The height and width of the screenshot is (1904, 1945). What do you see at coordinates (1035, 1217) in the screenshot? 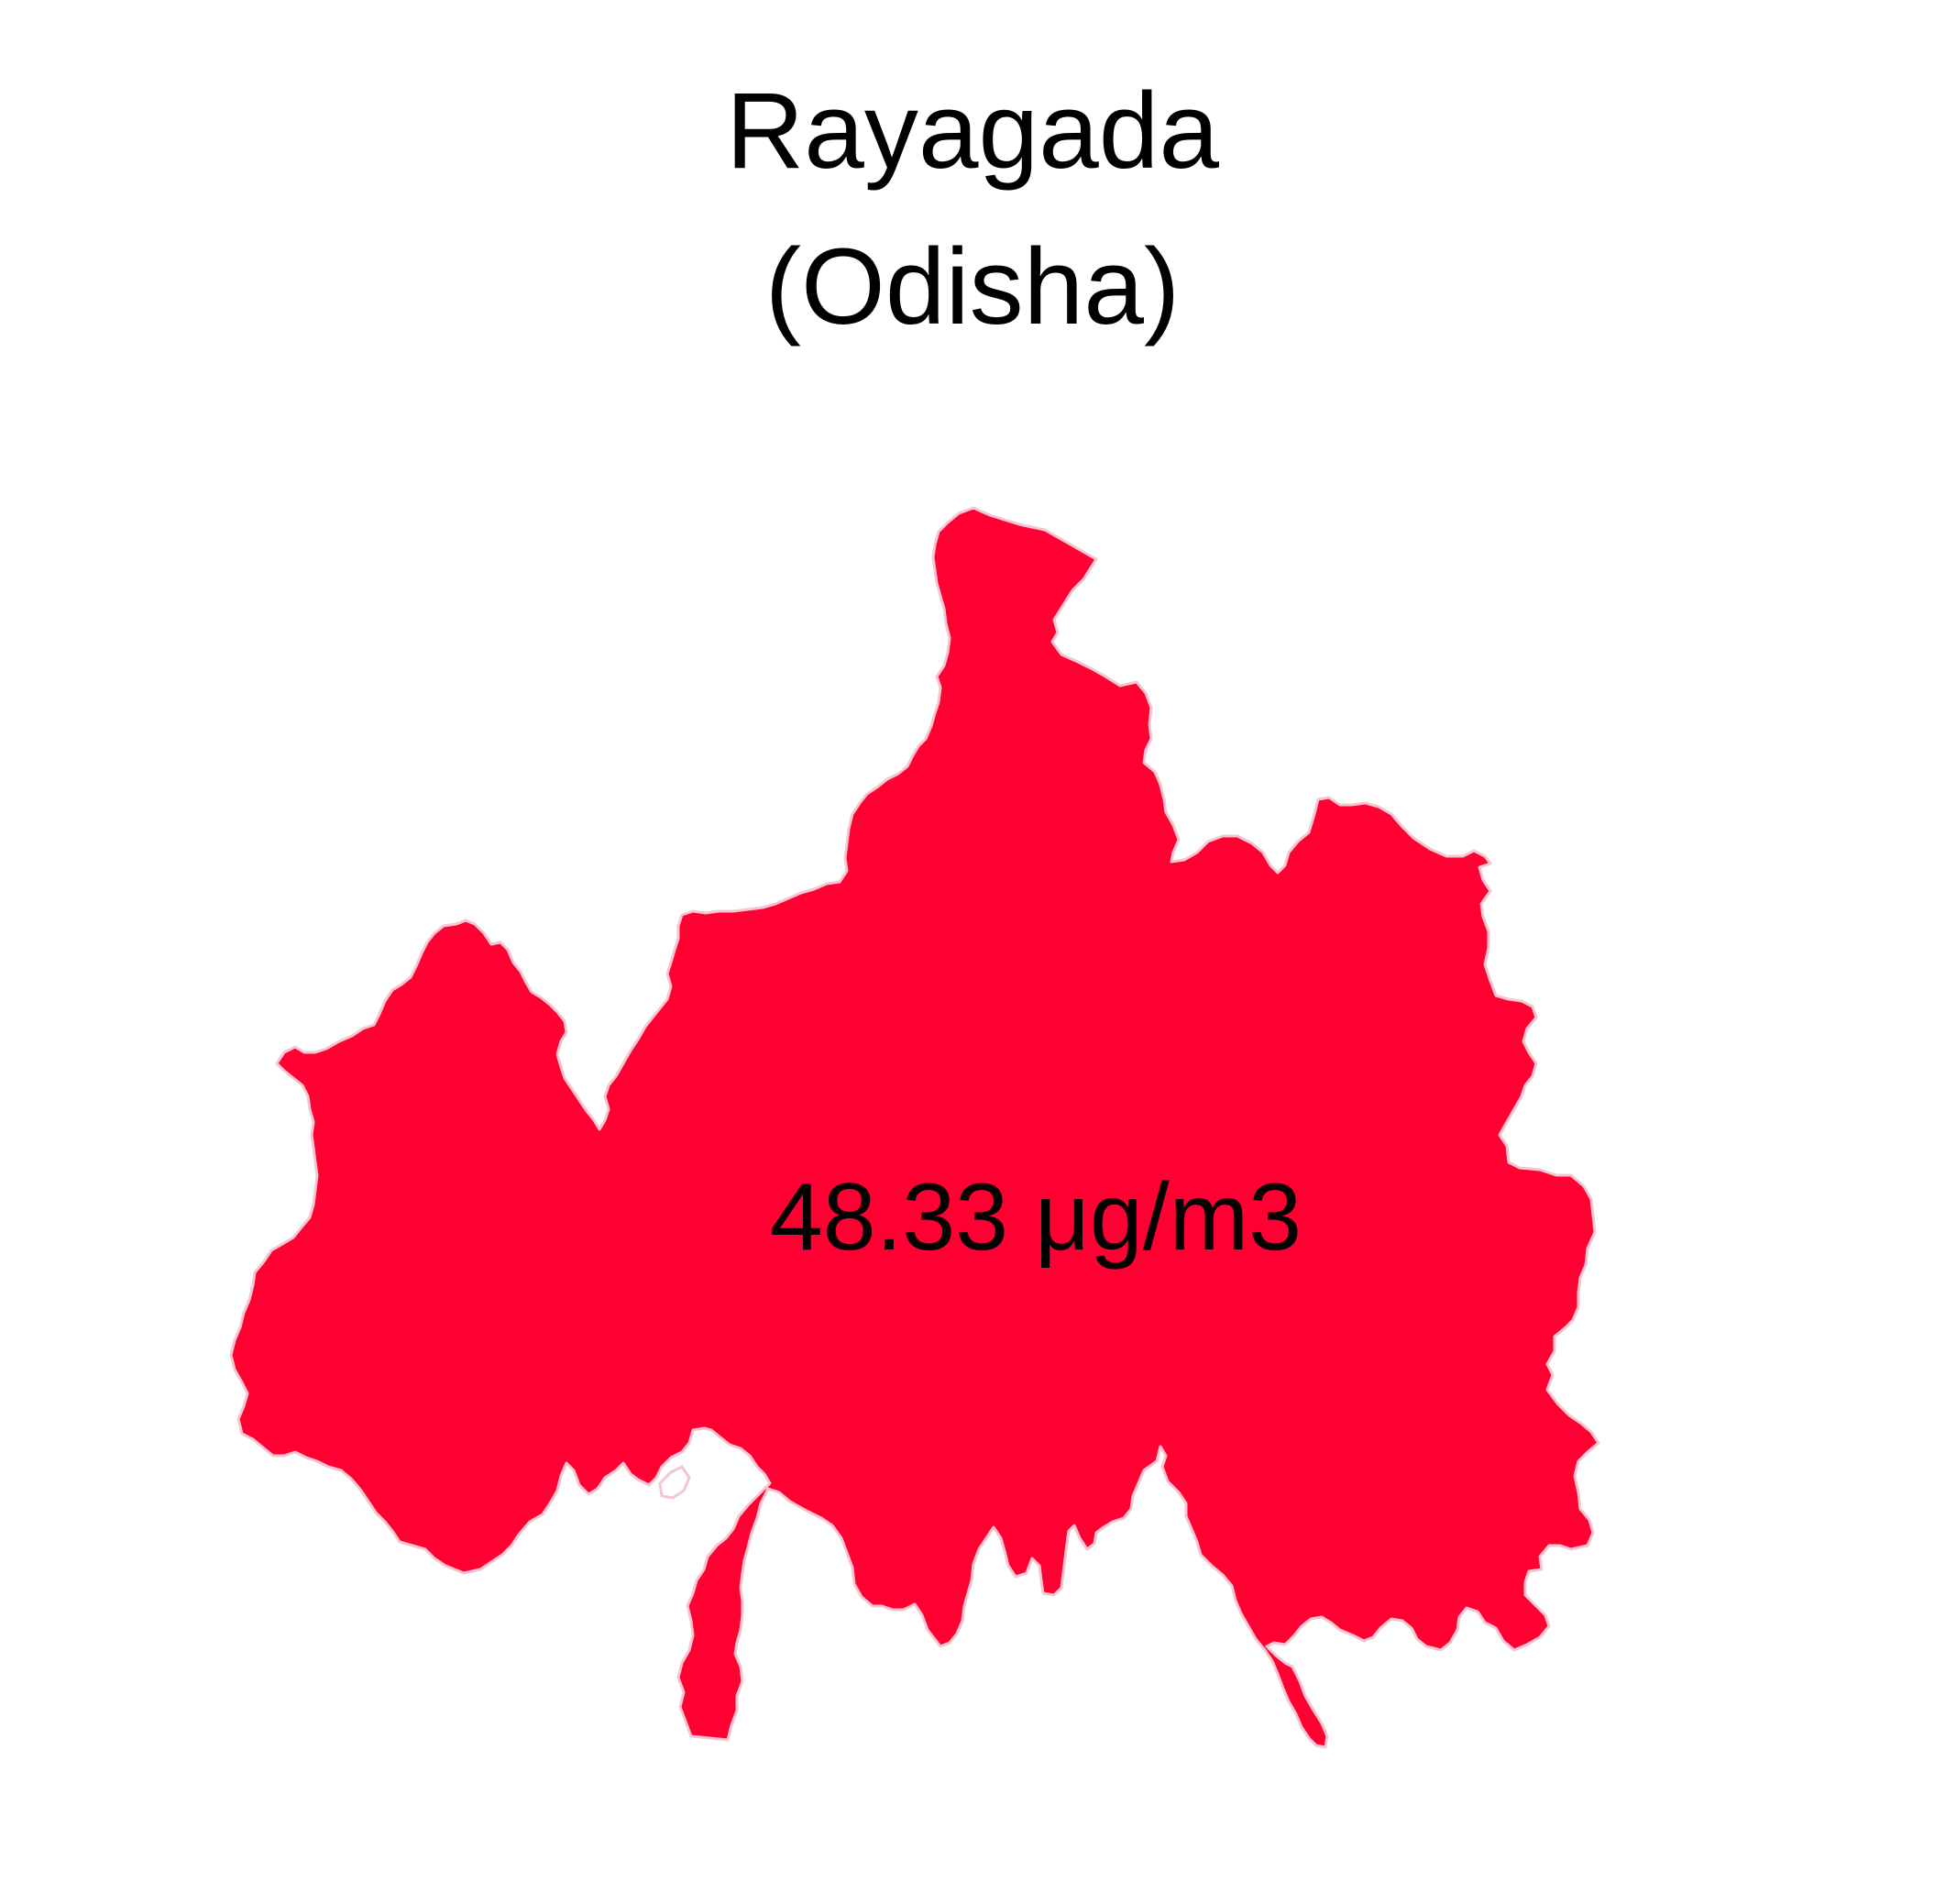
I see `district-value-label: 48.33 μg/m3` at bounding box center [1035, 1217].